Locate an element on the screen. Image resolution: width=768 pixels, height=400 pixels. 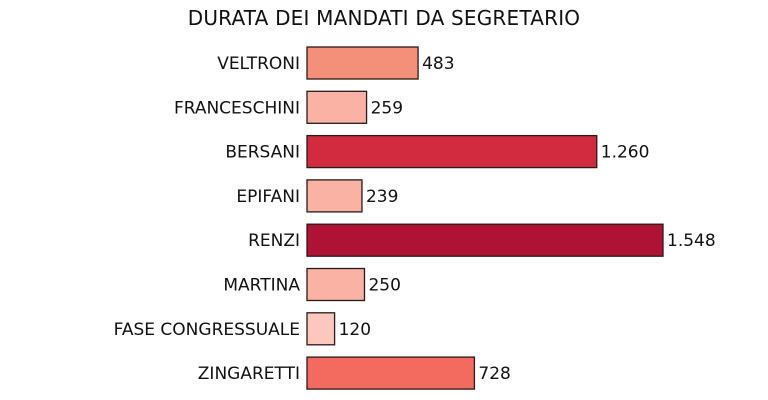
category-label: VELTRONI is located at coordinates (258, 64).